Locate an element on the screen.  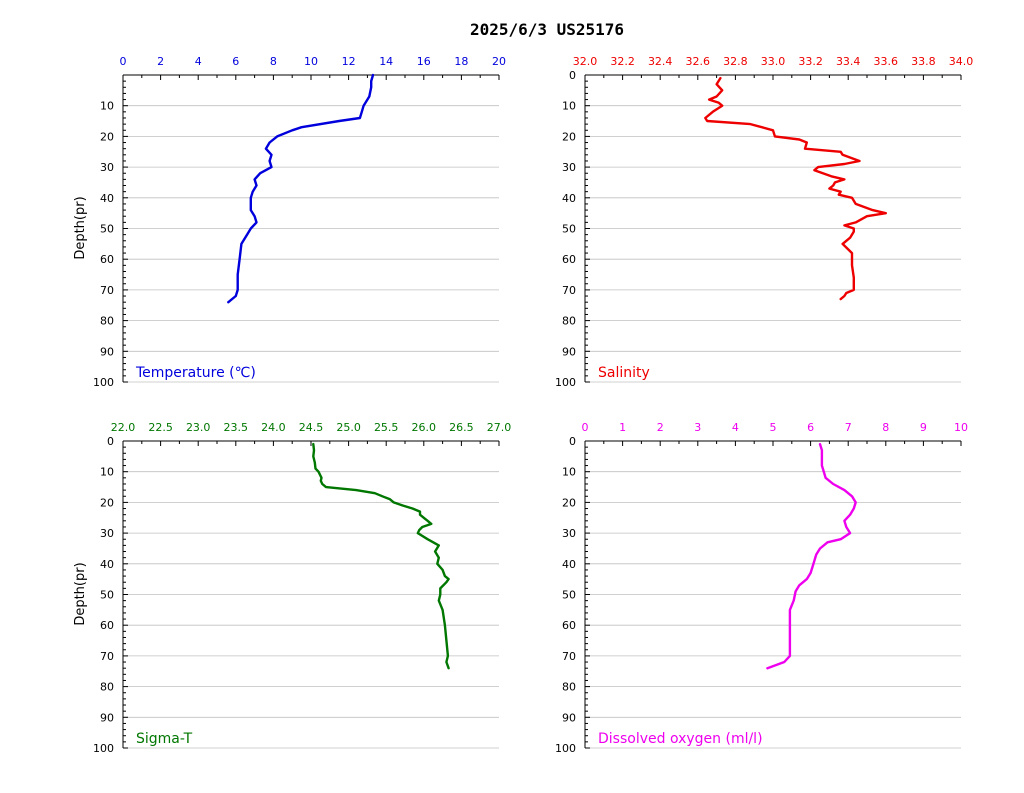
x-tick-label: 26.5 is located at coordinates (461, 427).